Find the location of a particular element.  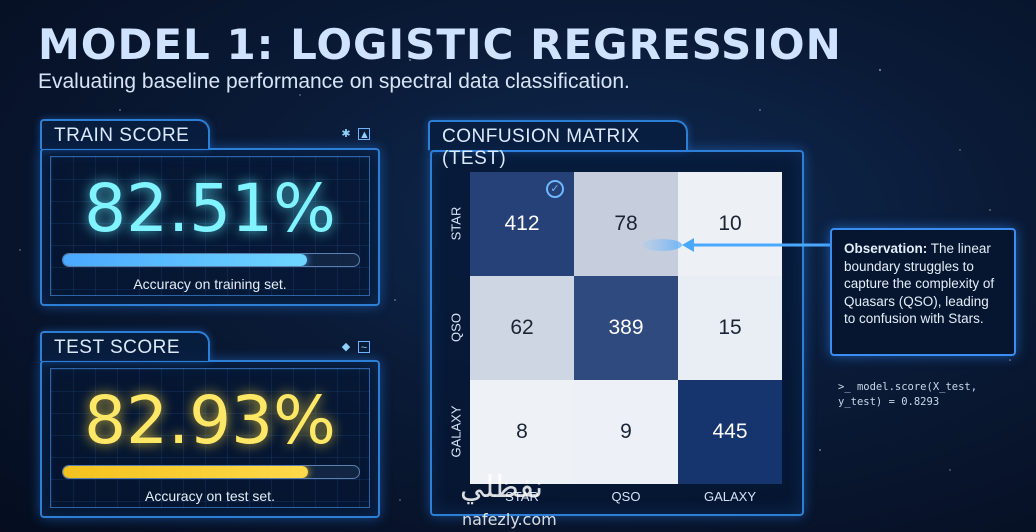

train-score-panel: 82.51% Accuracy on training set. is located at coordinates (210, 227).